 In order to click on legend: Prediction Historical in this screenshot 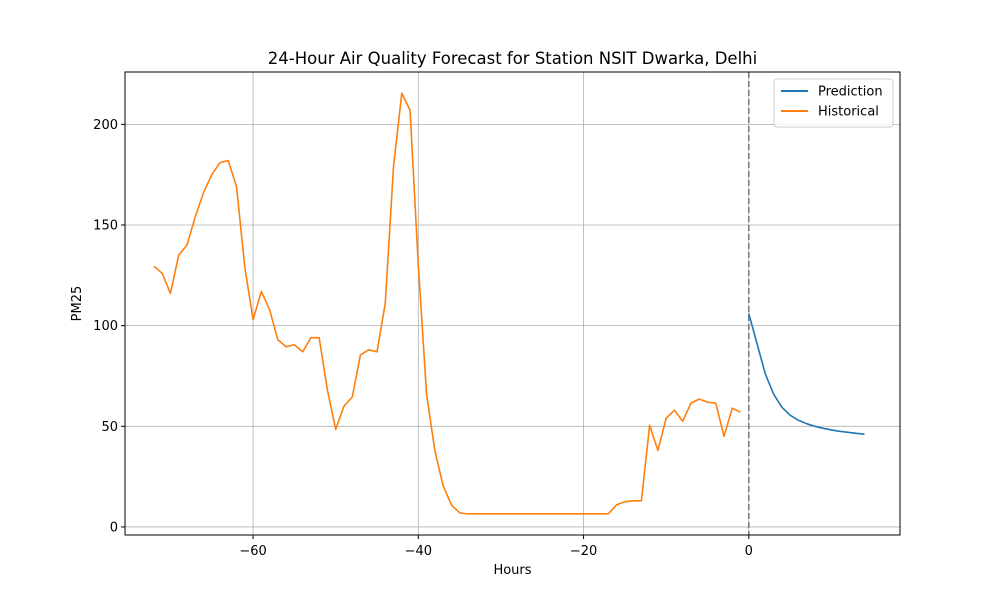, I will do `click(833, 103)`.